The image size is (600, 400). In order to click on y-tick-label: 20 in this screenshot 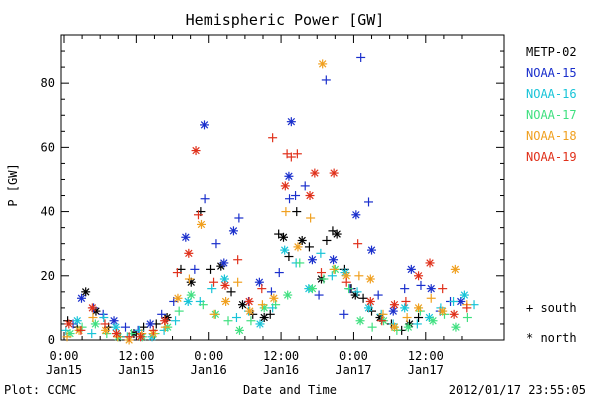, I will do `click(48, 276)`.